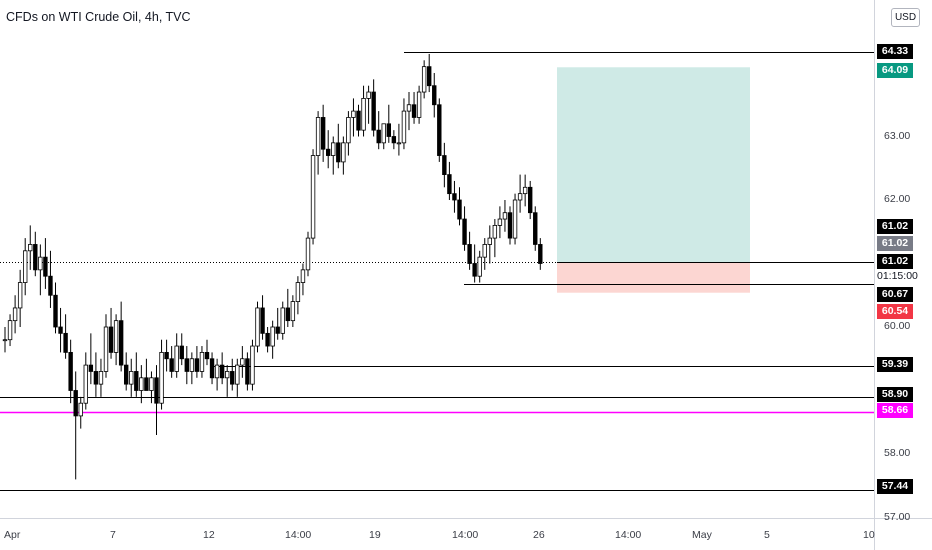 This screenshot has height=550, width=932. I want to click on stop-zone, so click(653, 277).